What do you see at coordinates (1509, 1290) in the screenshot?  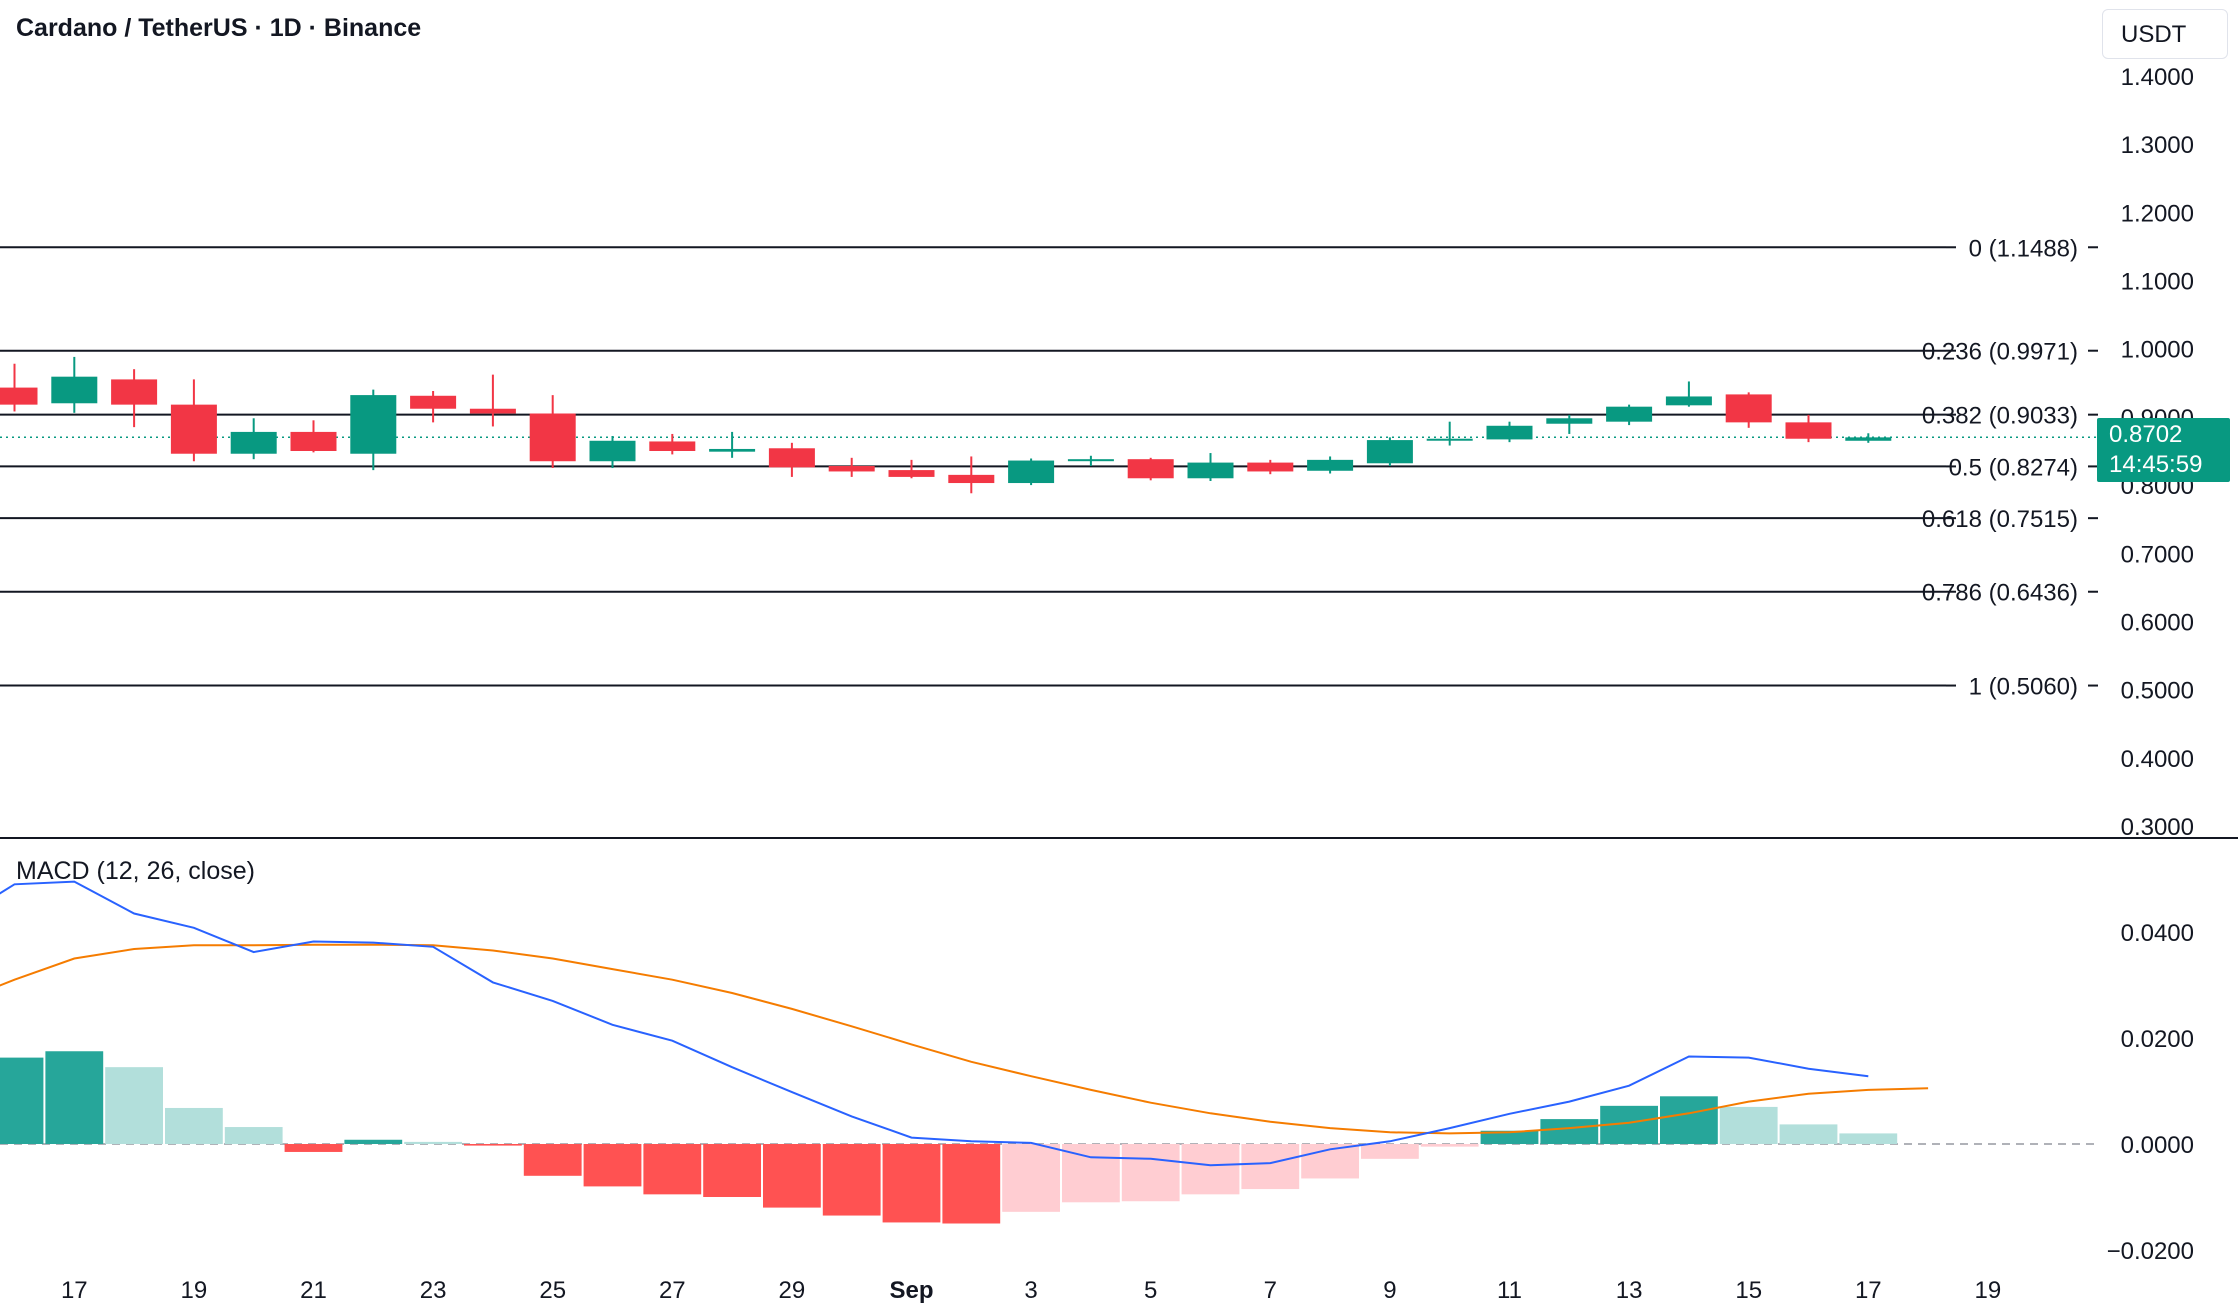 I see `time-axis-tick: 11` at bounding box center [1509, 1290].